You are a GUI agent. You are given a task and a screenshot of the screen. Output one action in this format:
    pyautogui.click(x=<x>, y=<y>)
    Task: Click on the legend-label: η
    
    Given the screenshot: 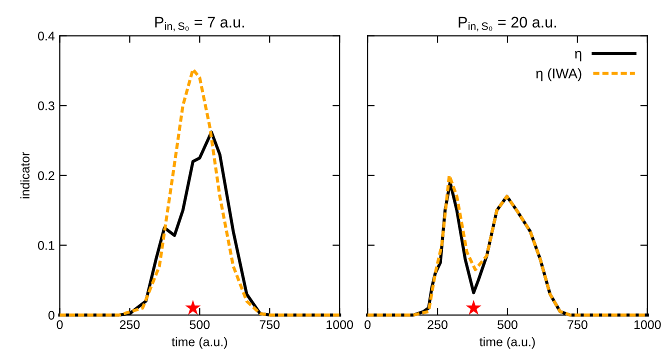 What is the action you would take?
    pyautogui.click(x=578, y=56)
    